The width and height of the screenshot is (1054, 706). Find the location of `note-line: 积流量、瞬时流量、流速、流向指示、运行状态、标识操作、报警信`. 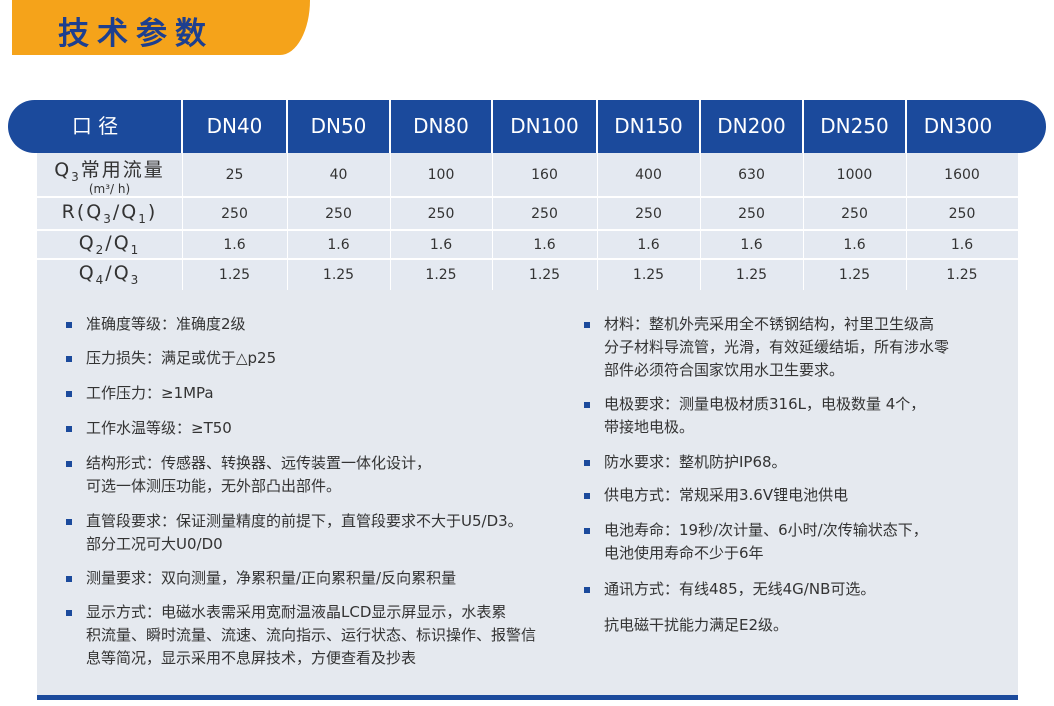

note-line: 积流量、瞬时流量、流速、流向指示、运行状态、标识操作、报警信 is located at coordinates (311, 635).